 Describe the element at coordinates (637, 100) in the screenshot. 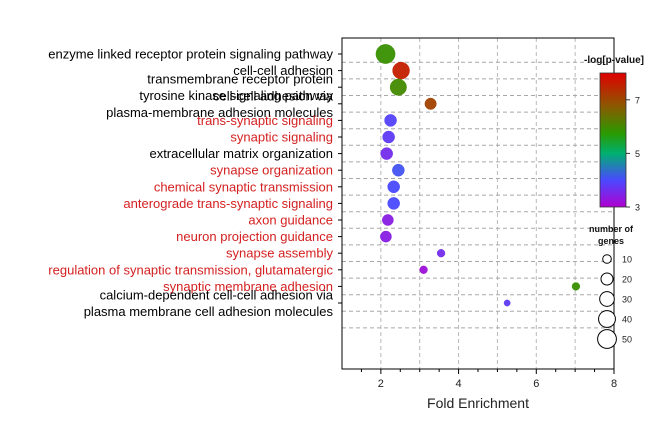

I see `colorbar-tick-label: 7` at that location.